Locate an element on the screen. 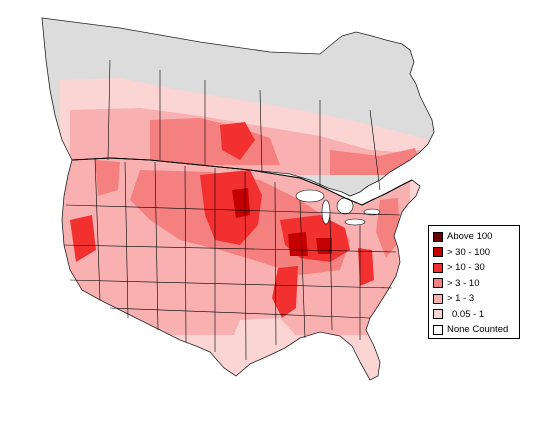 This screenshot has width=553, height=427. legend-label: > 30 - 100 is located at coordinates (469, 252).